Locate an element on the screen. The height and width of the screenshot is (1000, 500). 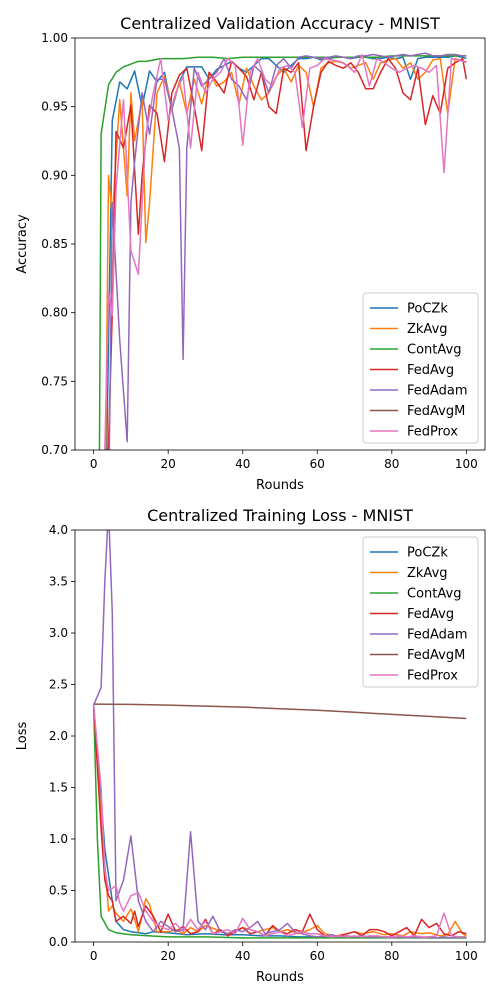
y-tick-label: 1.0 is located at coordinates (58, 839).